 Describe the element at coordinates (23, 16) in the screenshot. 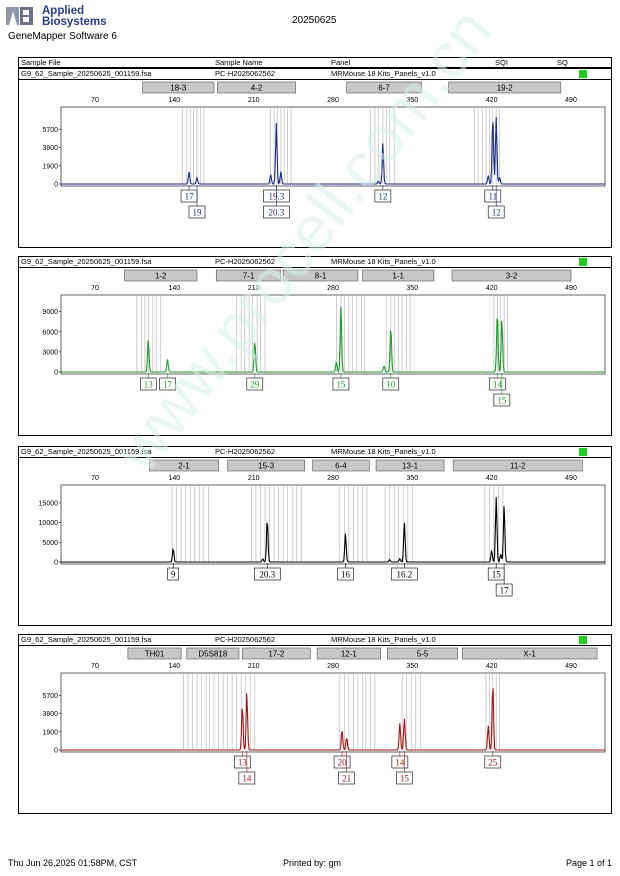

I see `ab-logo-icon` at that location.